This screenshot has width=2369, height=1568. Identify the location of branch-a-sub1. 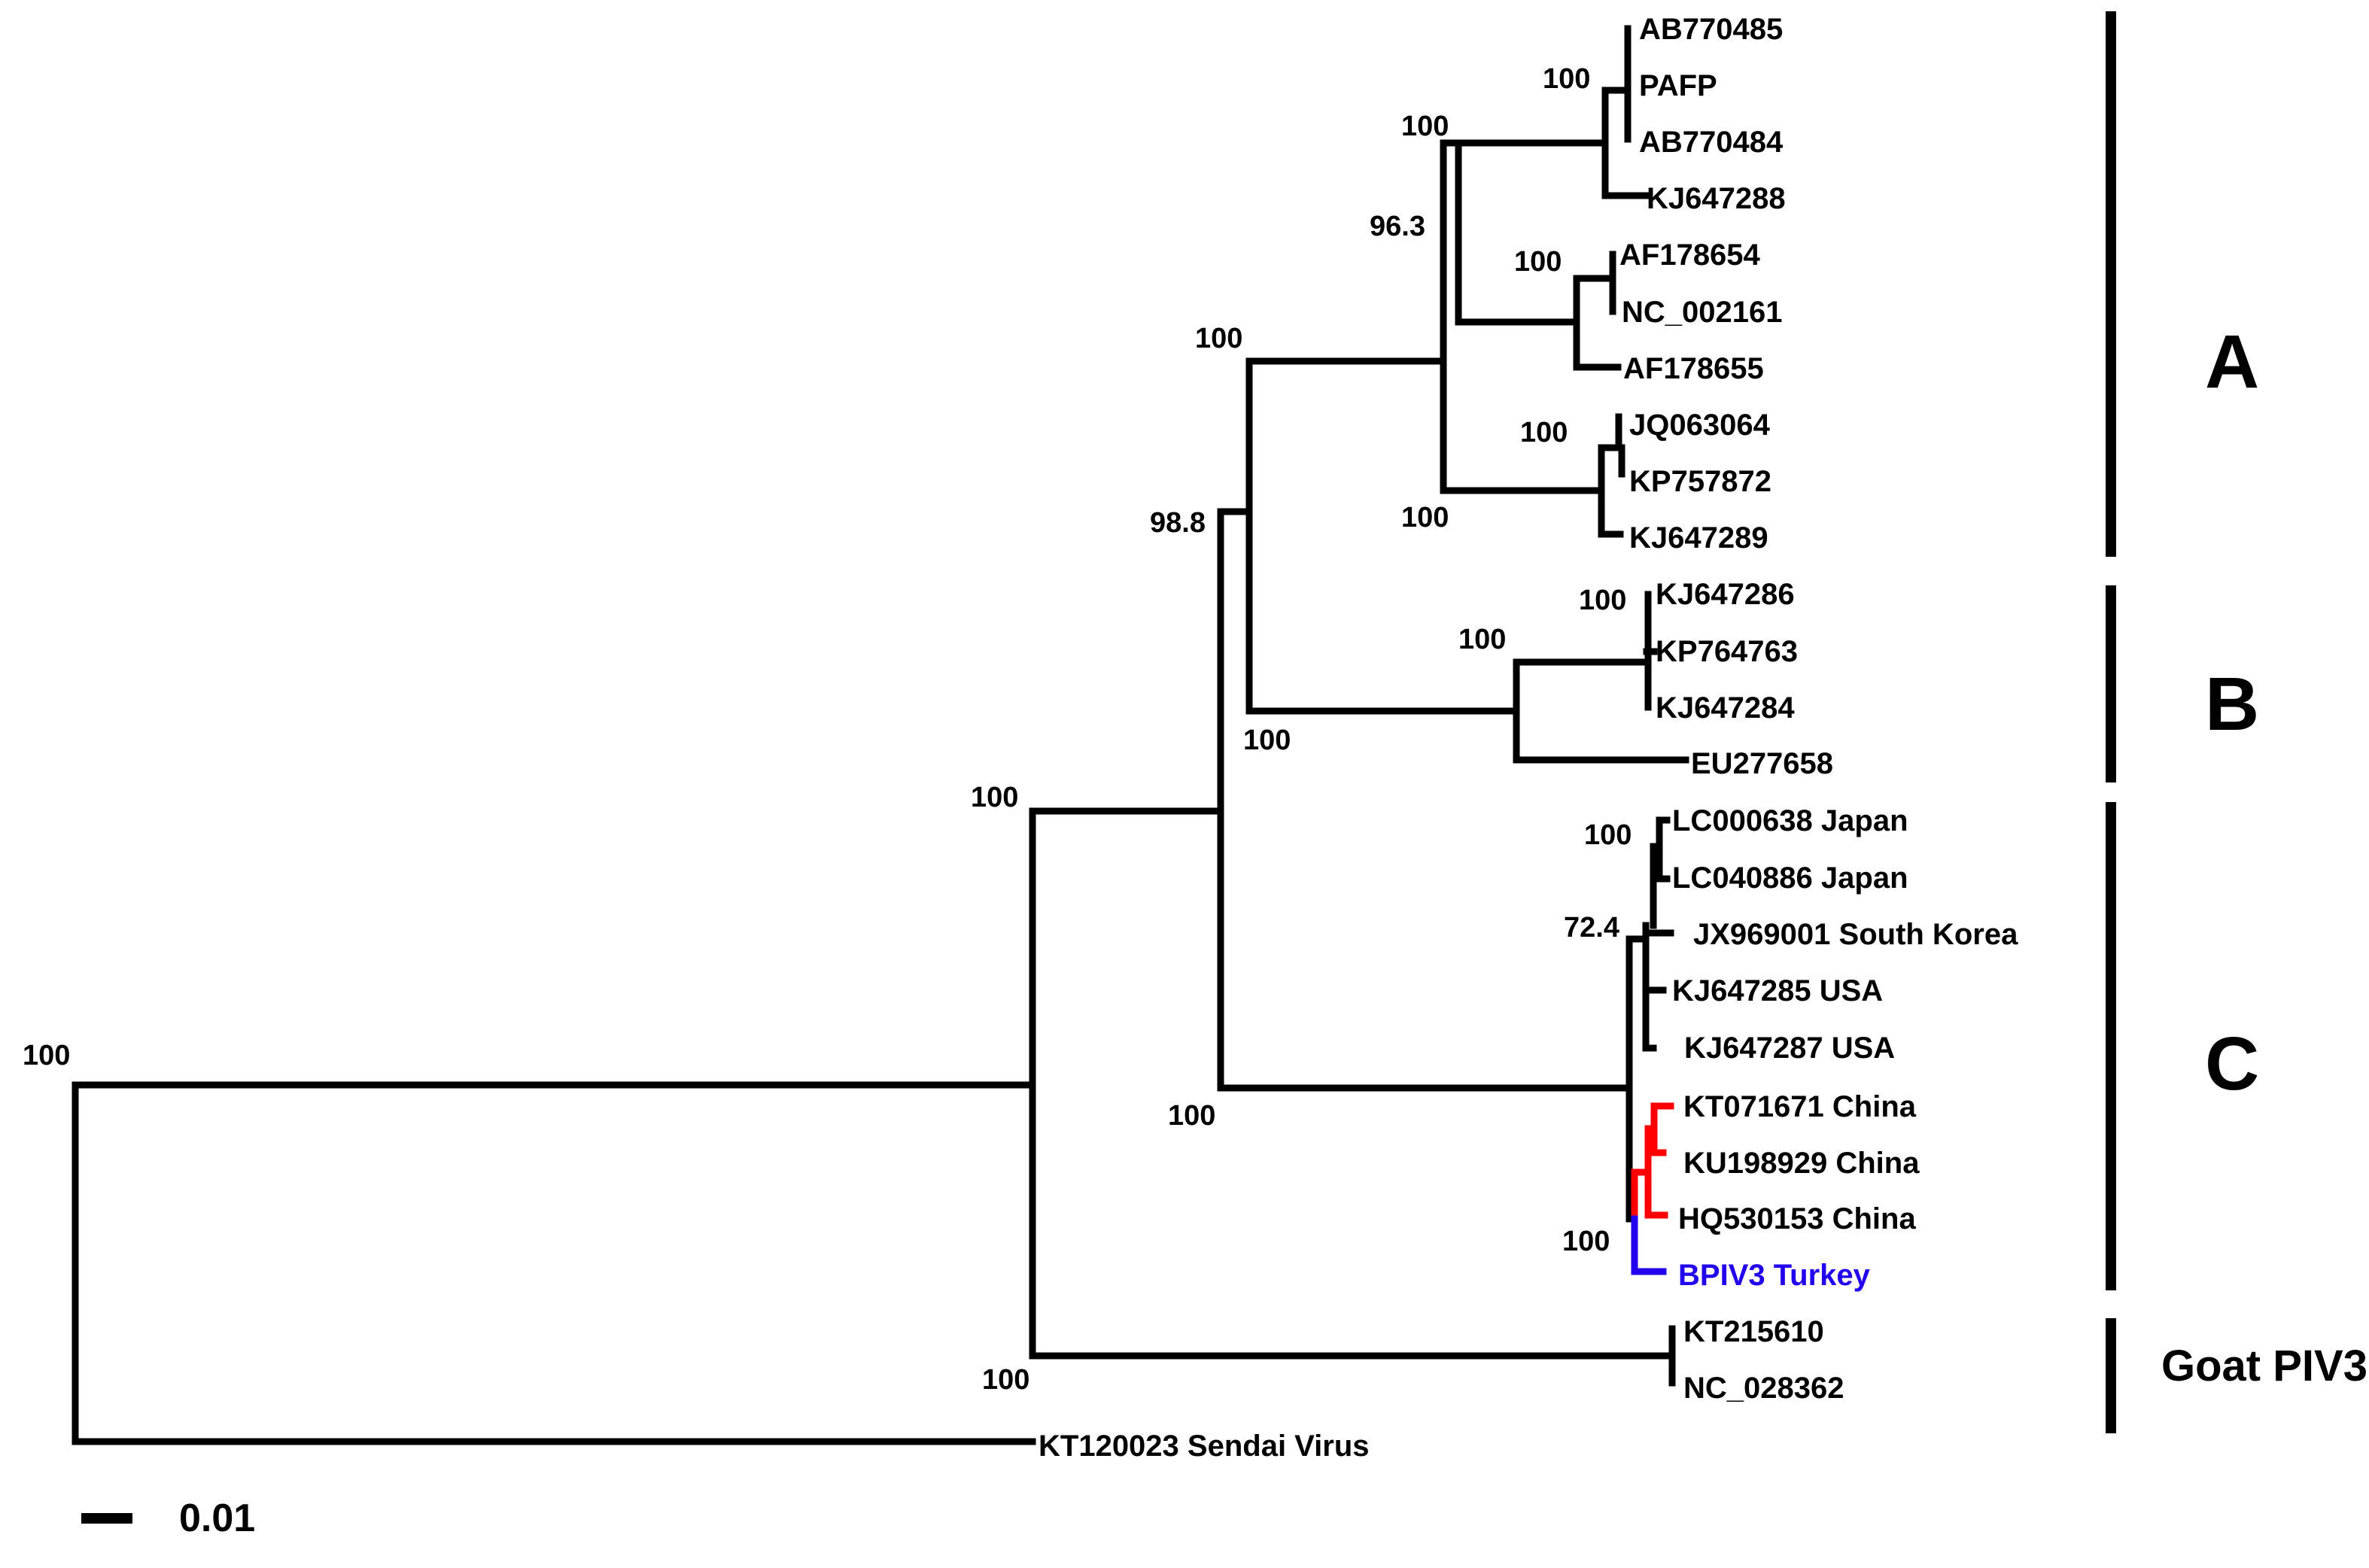
(1532, 232).